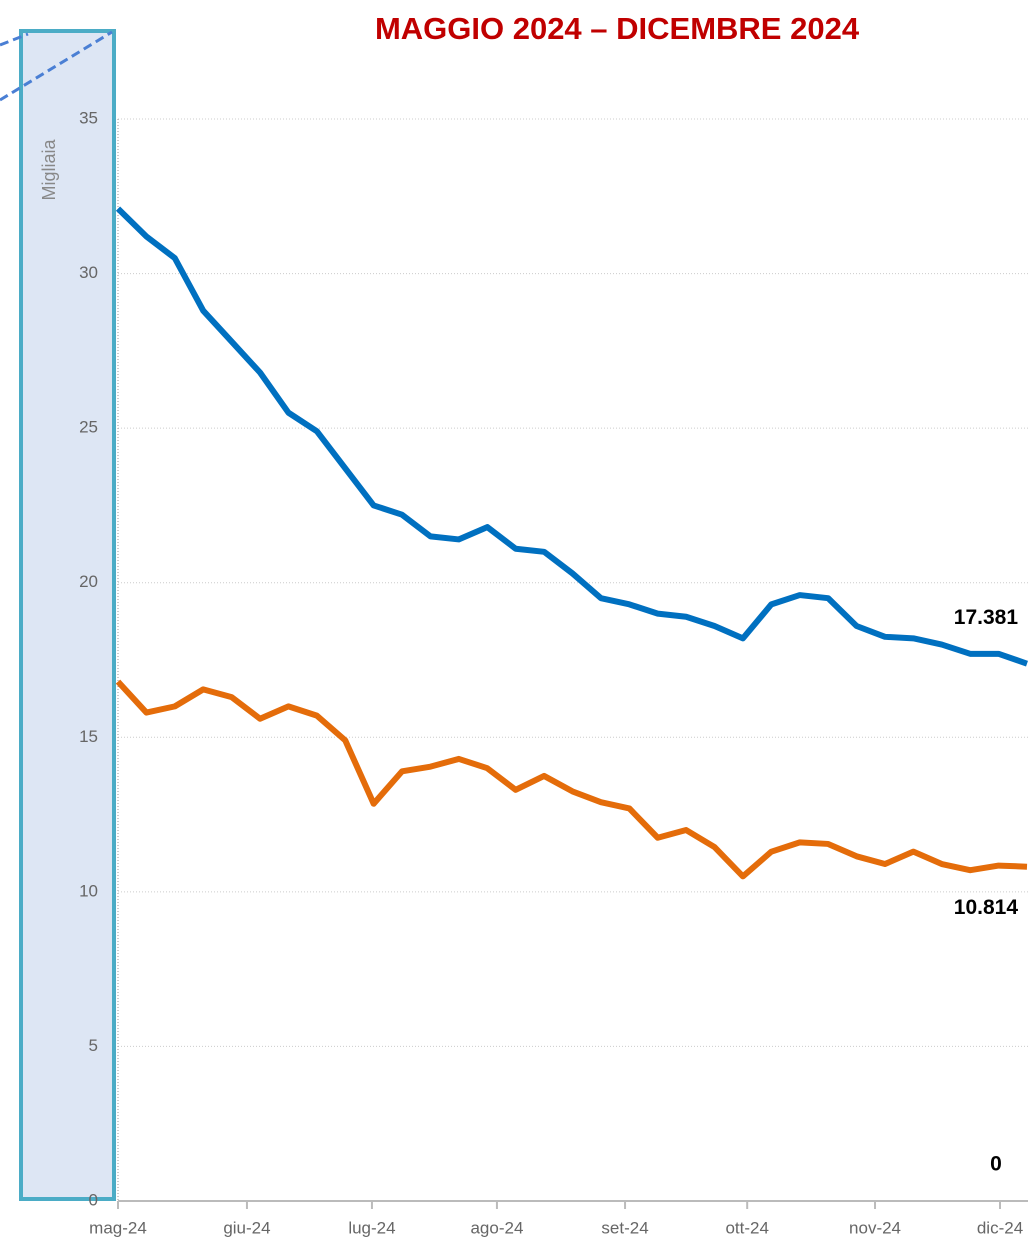 The height and width of the screenshot is (1242, 1028). What do you see at coordinates (88, 427) in the screenshot?
I see `y-tick-label: 25` at bounding box center [88, 427].